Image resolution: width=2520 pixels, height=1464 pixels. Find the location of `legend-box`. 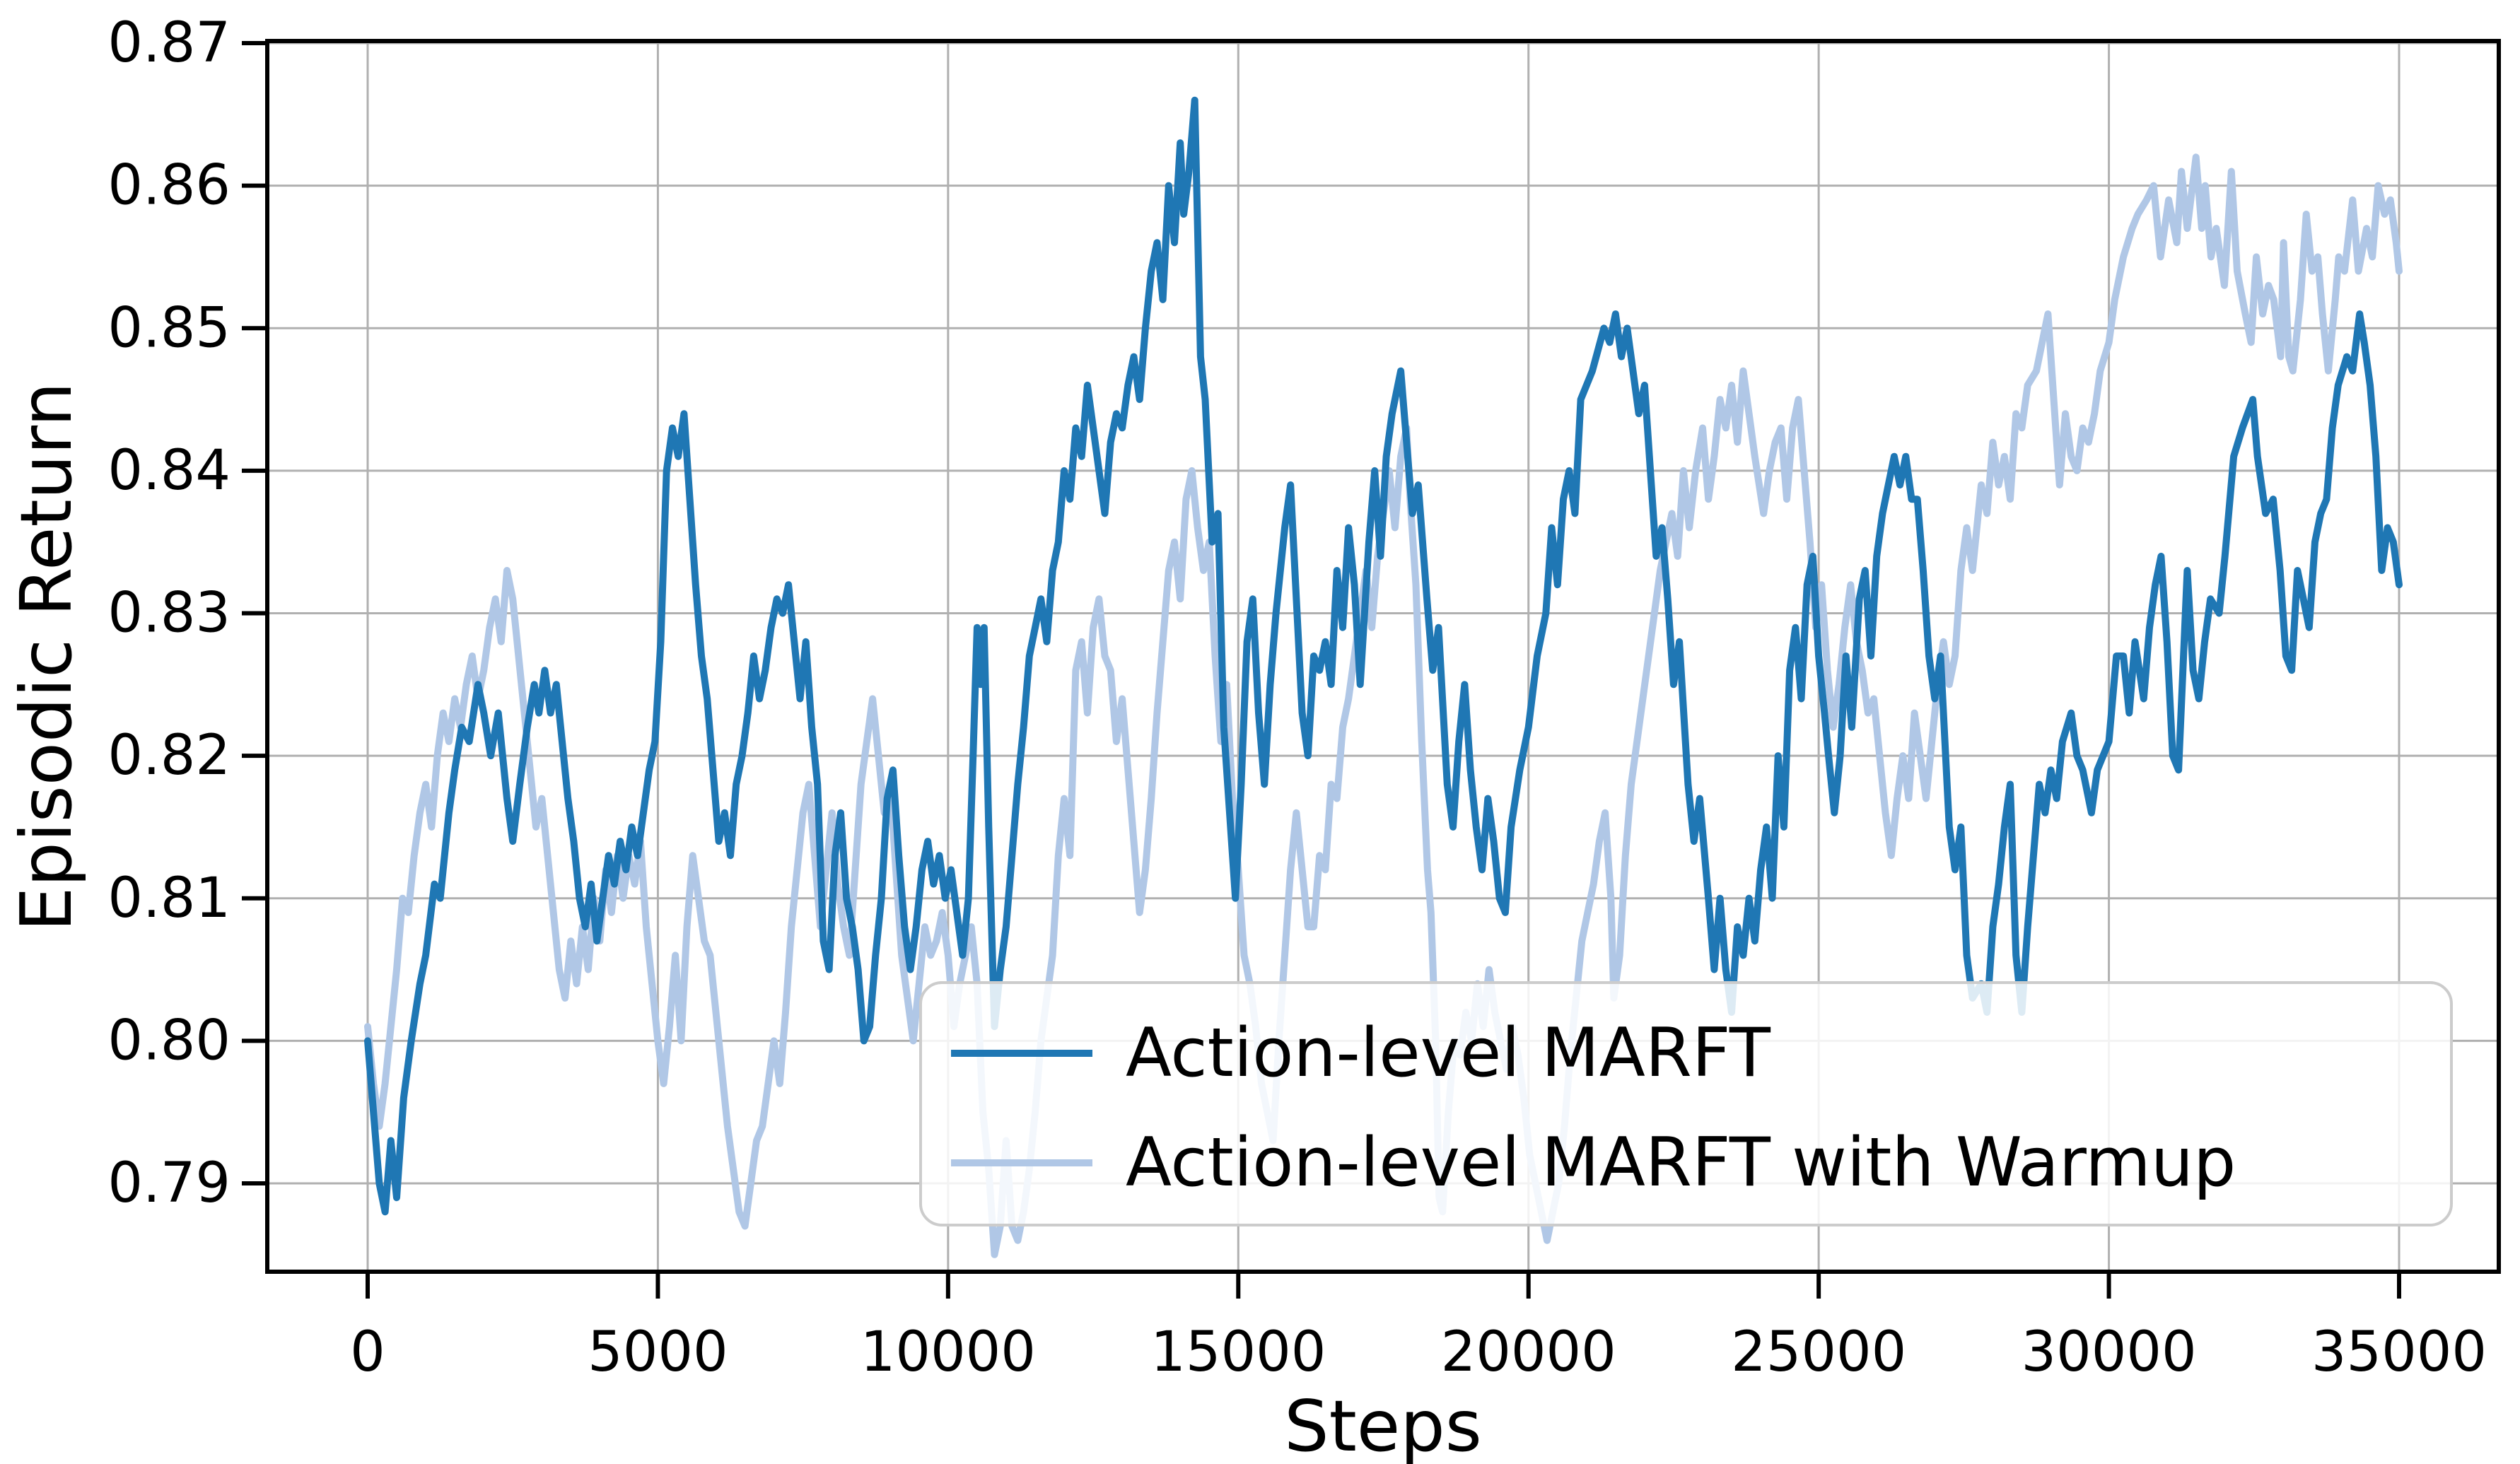

legend-box is located at coordinates (1686, 1103).